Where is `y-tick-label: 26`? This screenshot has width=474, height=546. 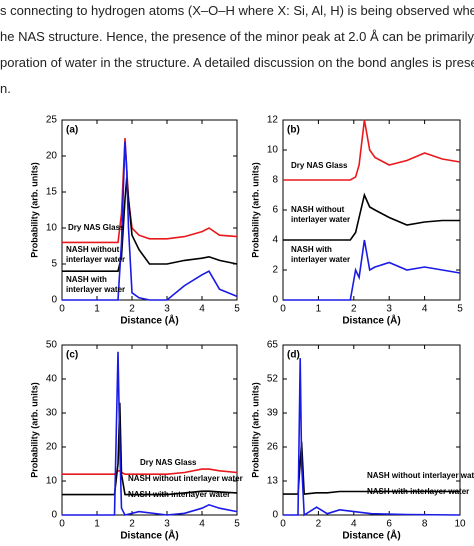
y-tick-label: 26 is located at coordinates (273, 447).